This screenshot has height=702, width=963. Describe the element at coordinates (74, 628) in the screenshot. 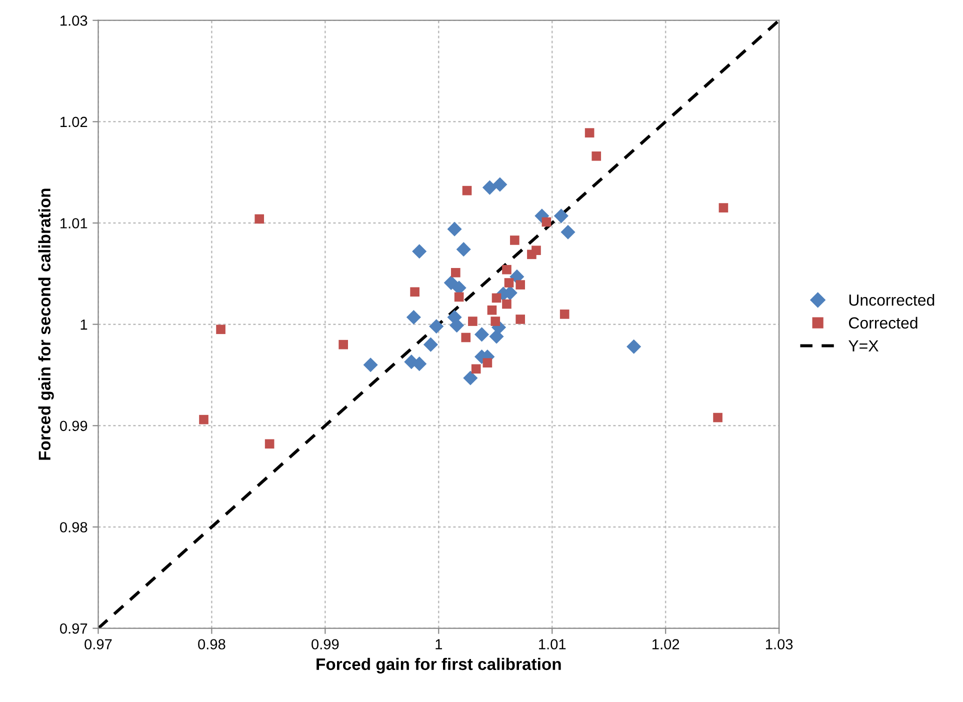

I see `y-tick-label: 0.97` at that location.